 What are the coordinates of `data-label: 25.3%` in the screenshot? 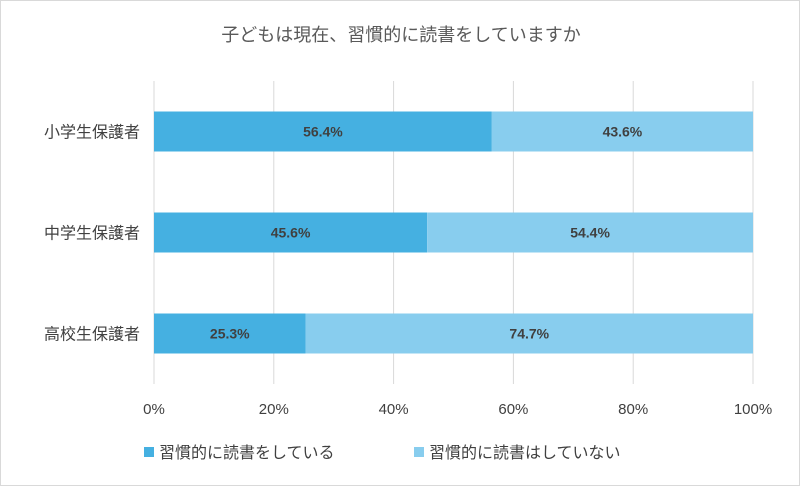 It's located at (230, 334).